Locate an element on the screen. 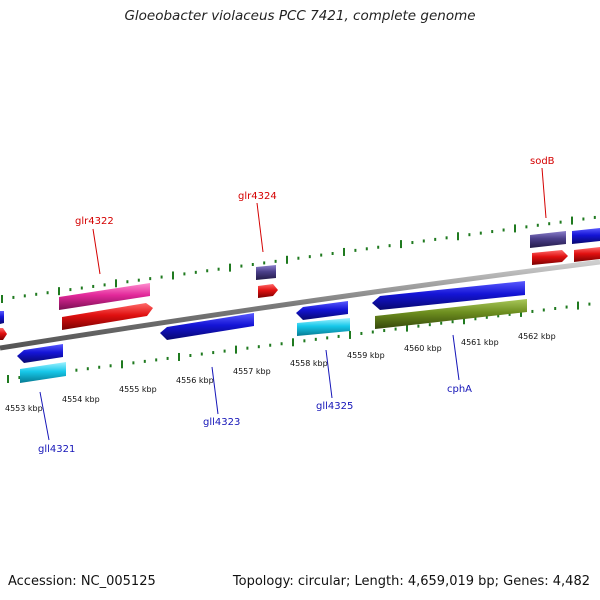 The image size is (600, 600). label-gll4321: gll4321 is located at coordinates (56, 449).